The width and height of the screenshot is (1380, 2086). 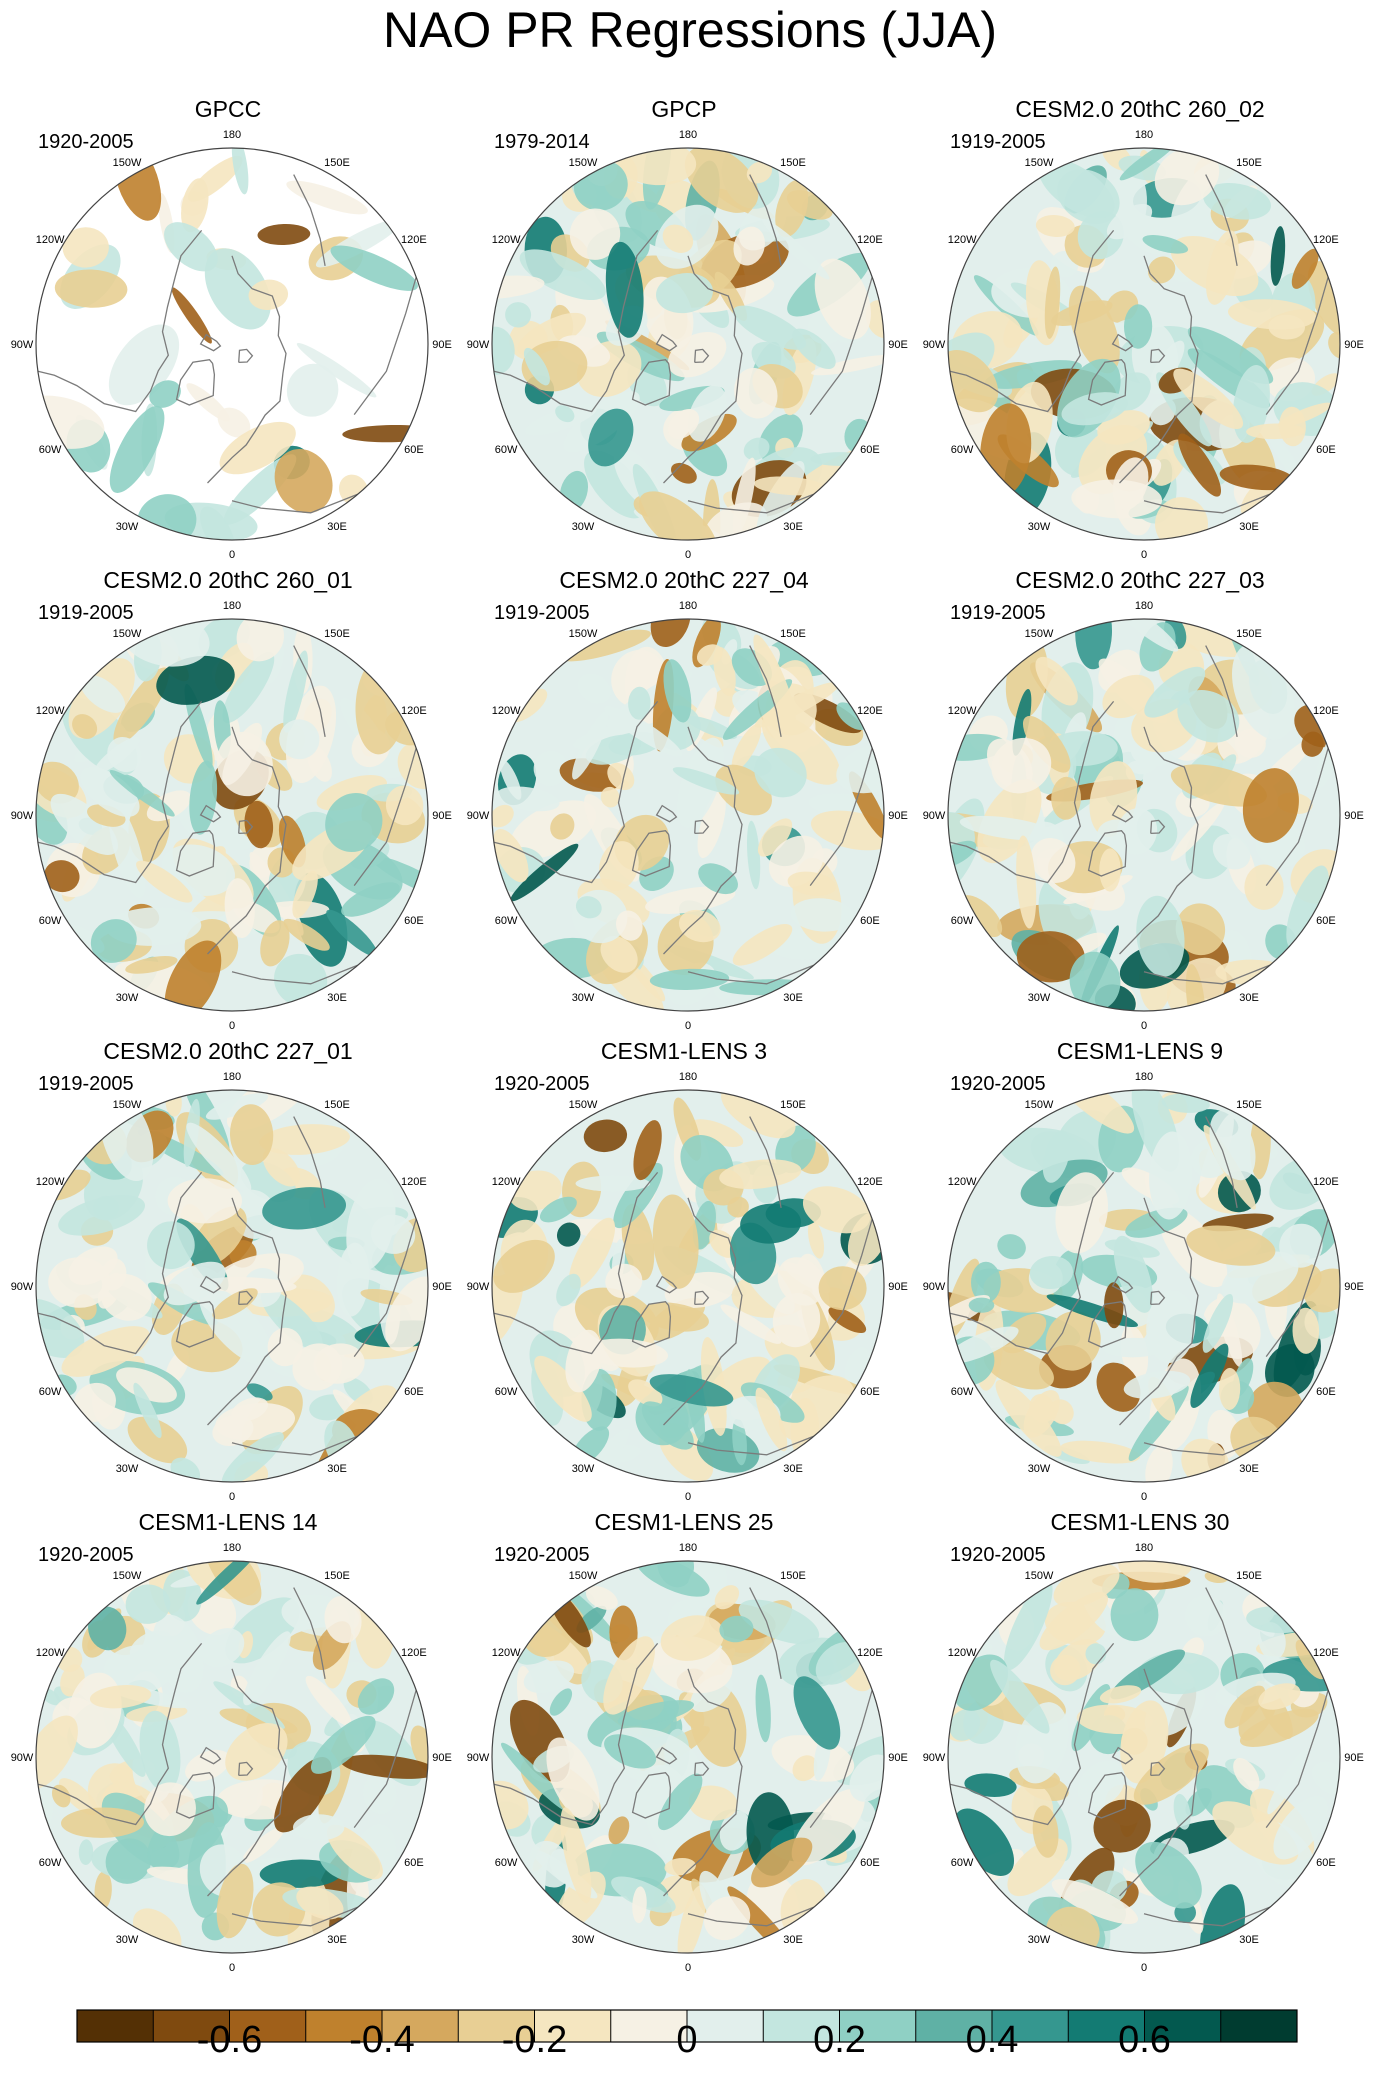 What do you see at coordinates (898, 345) in the screenshot?
I see `longitude-label: 90E` at bounding box center [898, 345].